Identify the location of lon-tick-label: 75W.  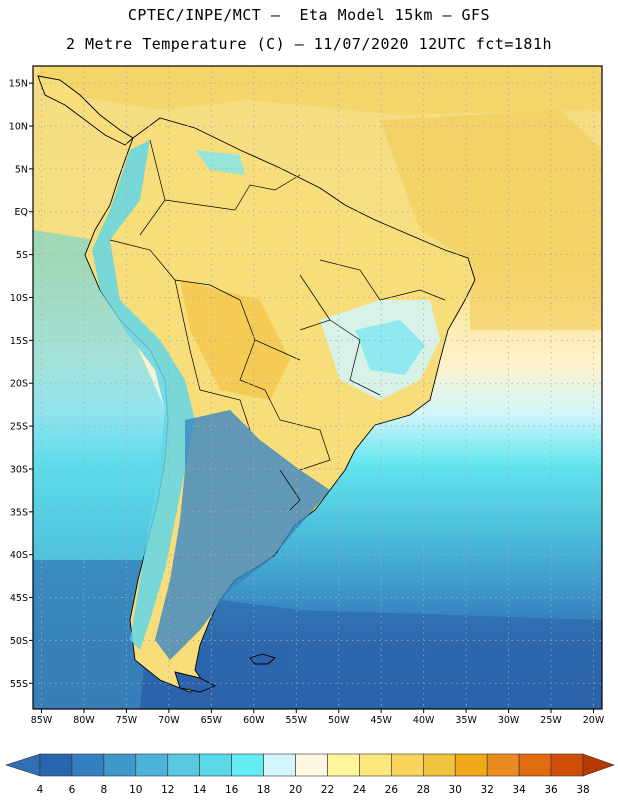
(127, 720).